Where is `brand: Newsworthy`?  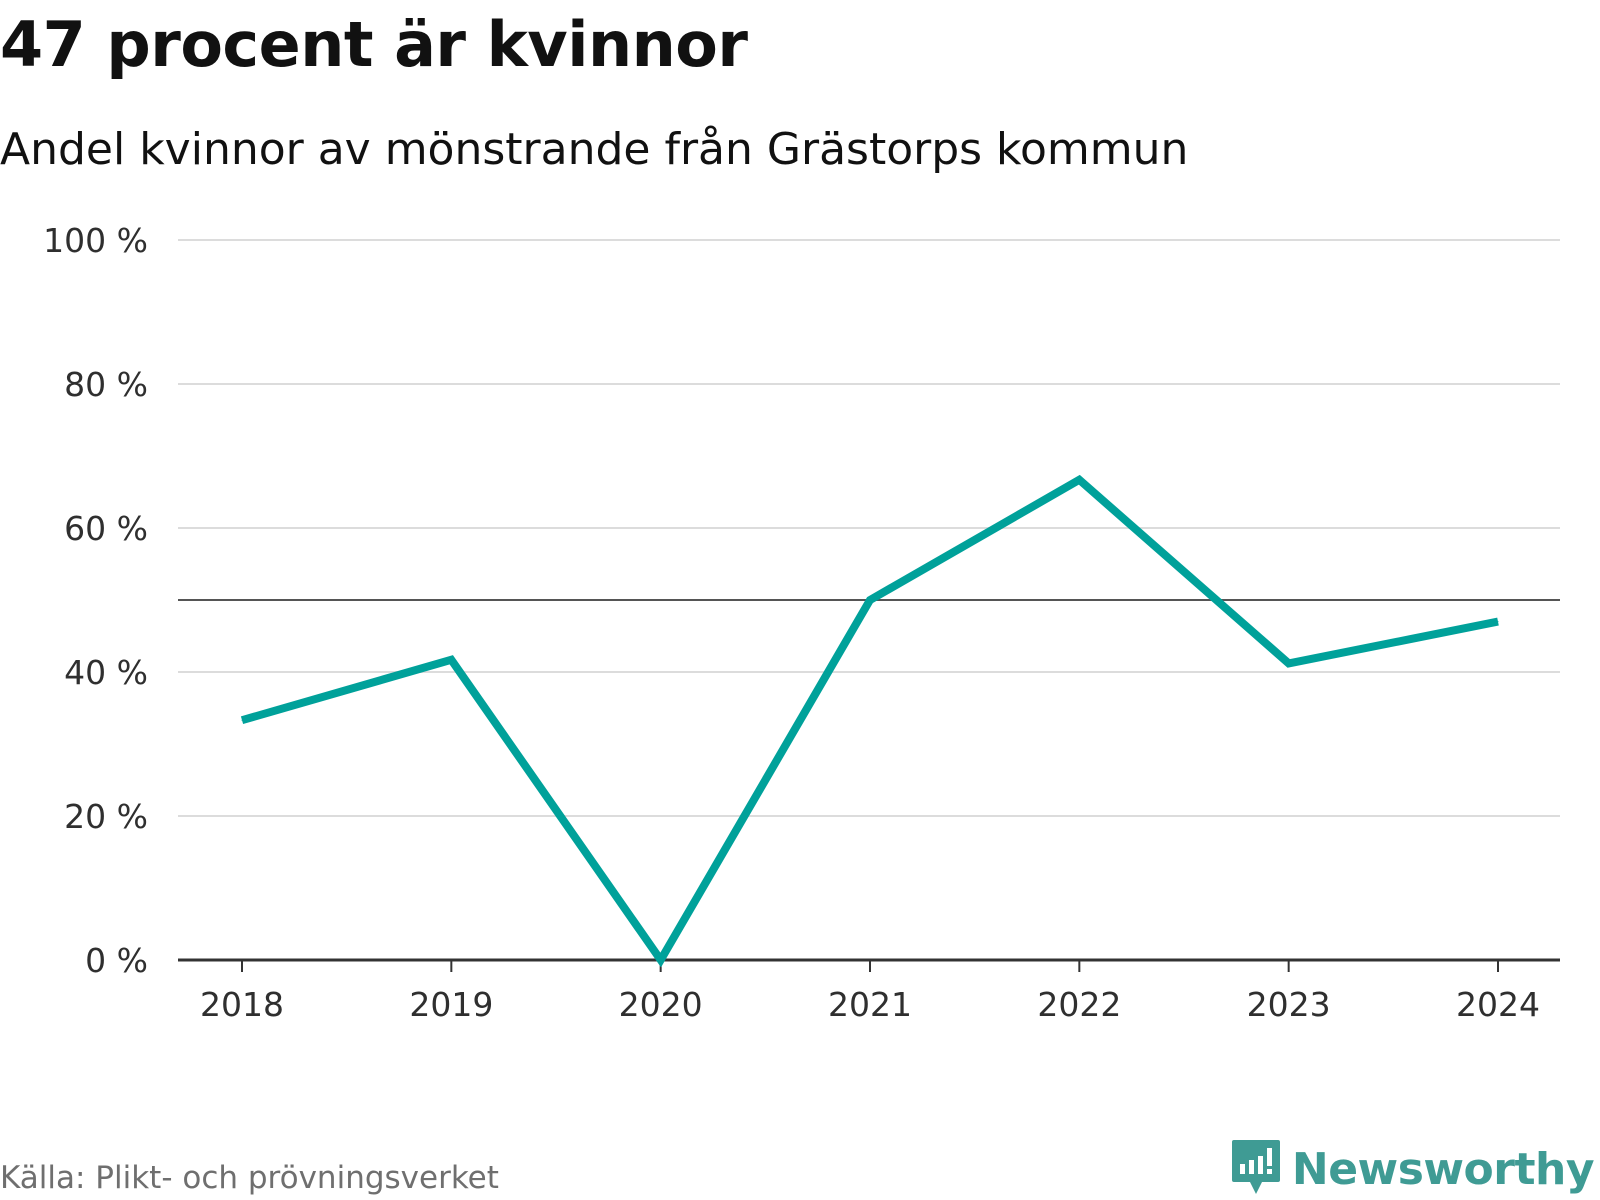
brand: Newsworthy is located at coordinates (1412, 1169).